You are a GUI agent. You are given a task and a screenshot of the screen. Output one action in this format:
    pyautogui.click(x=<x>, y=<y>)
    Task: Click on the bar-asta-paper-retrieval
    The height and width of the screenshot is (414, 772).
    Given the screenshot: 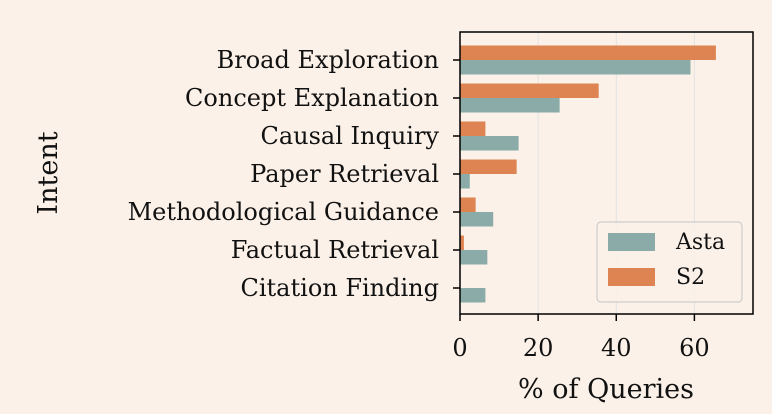 What is the action you would take?
    pyautogui.click(x=465, y=181)
    